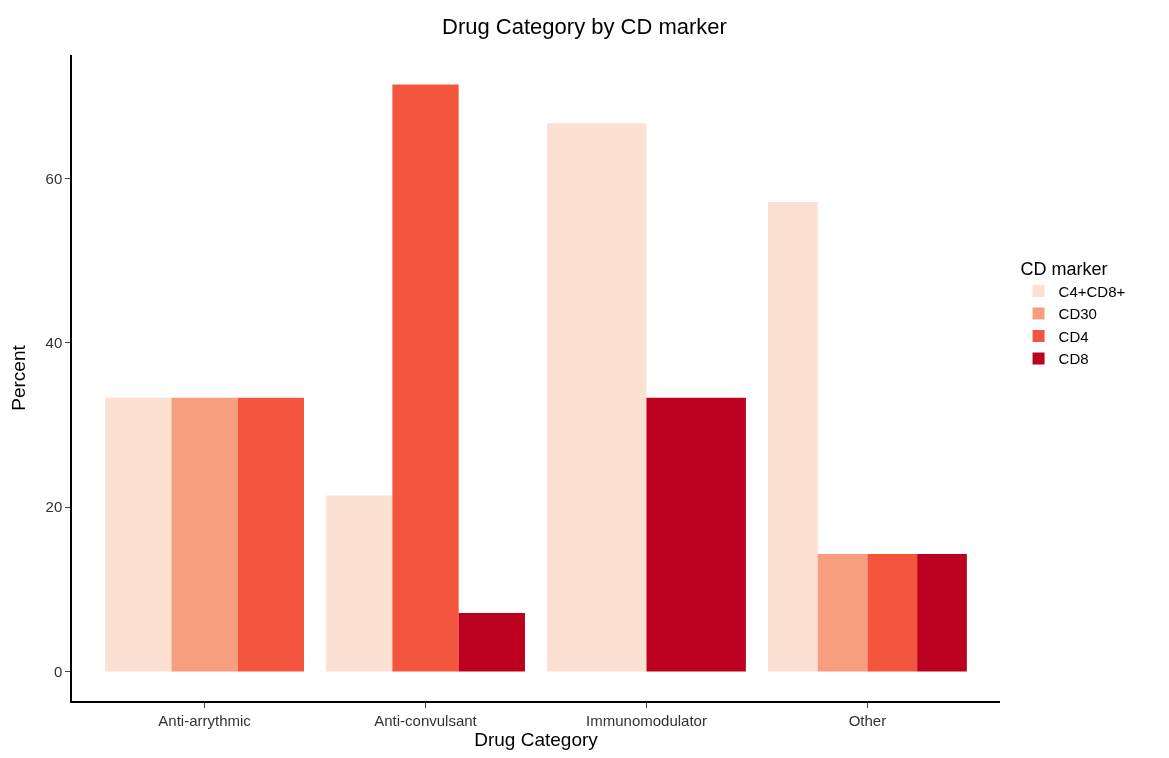 The height and width of the screenshot is (758, 1169). I want to click on x-tick-label: Anti-arrythmic, so click(205, 720).